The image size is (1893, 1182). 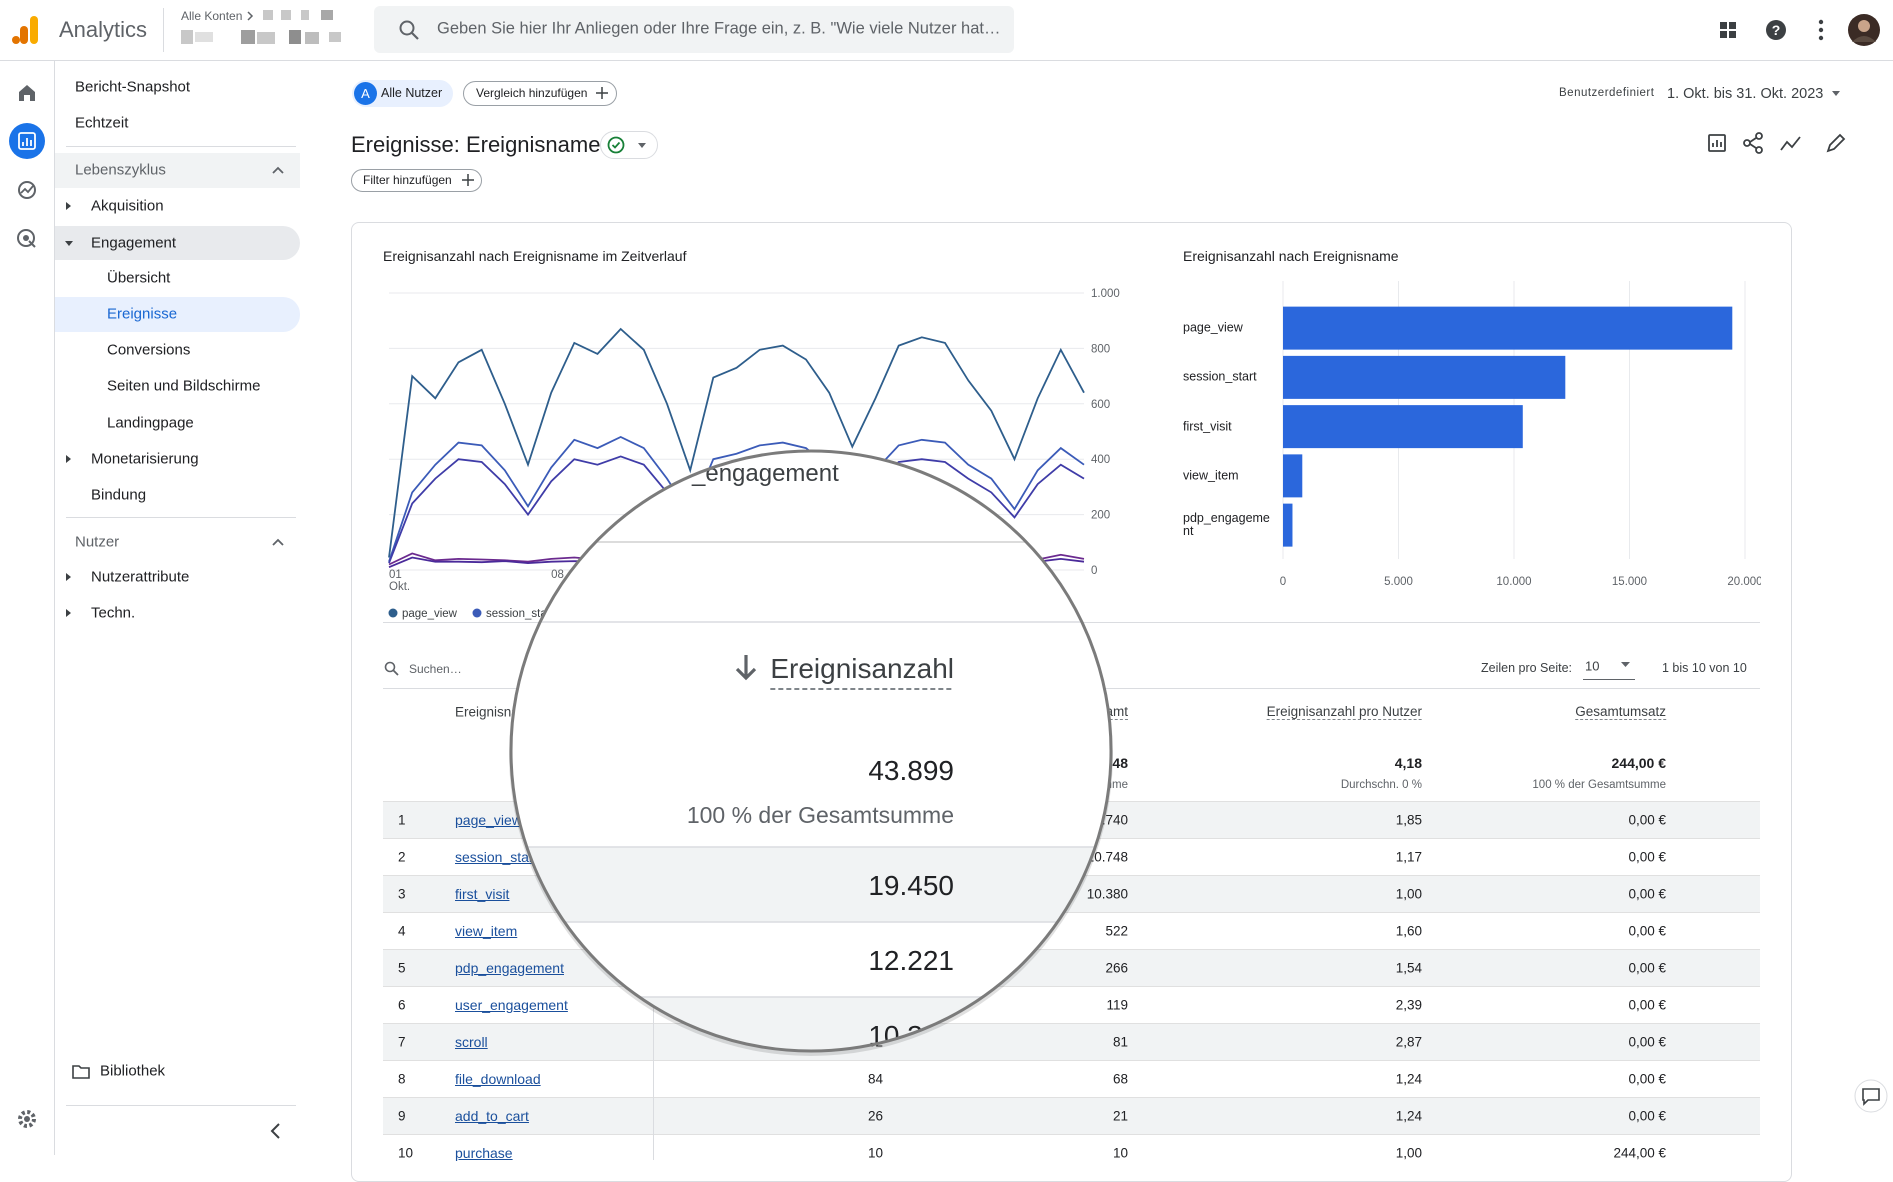 I want to click on event-name: page_view, so click(x=488, y=819).